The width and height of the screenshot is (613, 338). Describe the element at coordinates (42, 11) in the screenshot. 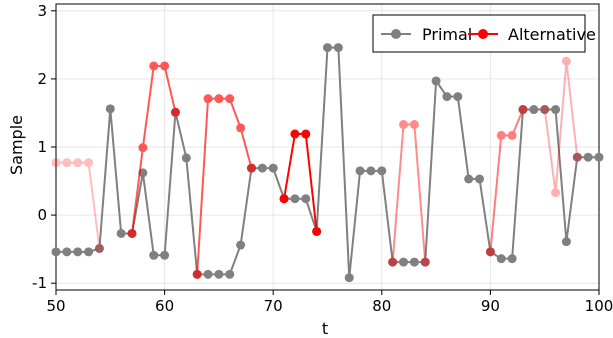

I see `y-tick-label: 3` at that location.